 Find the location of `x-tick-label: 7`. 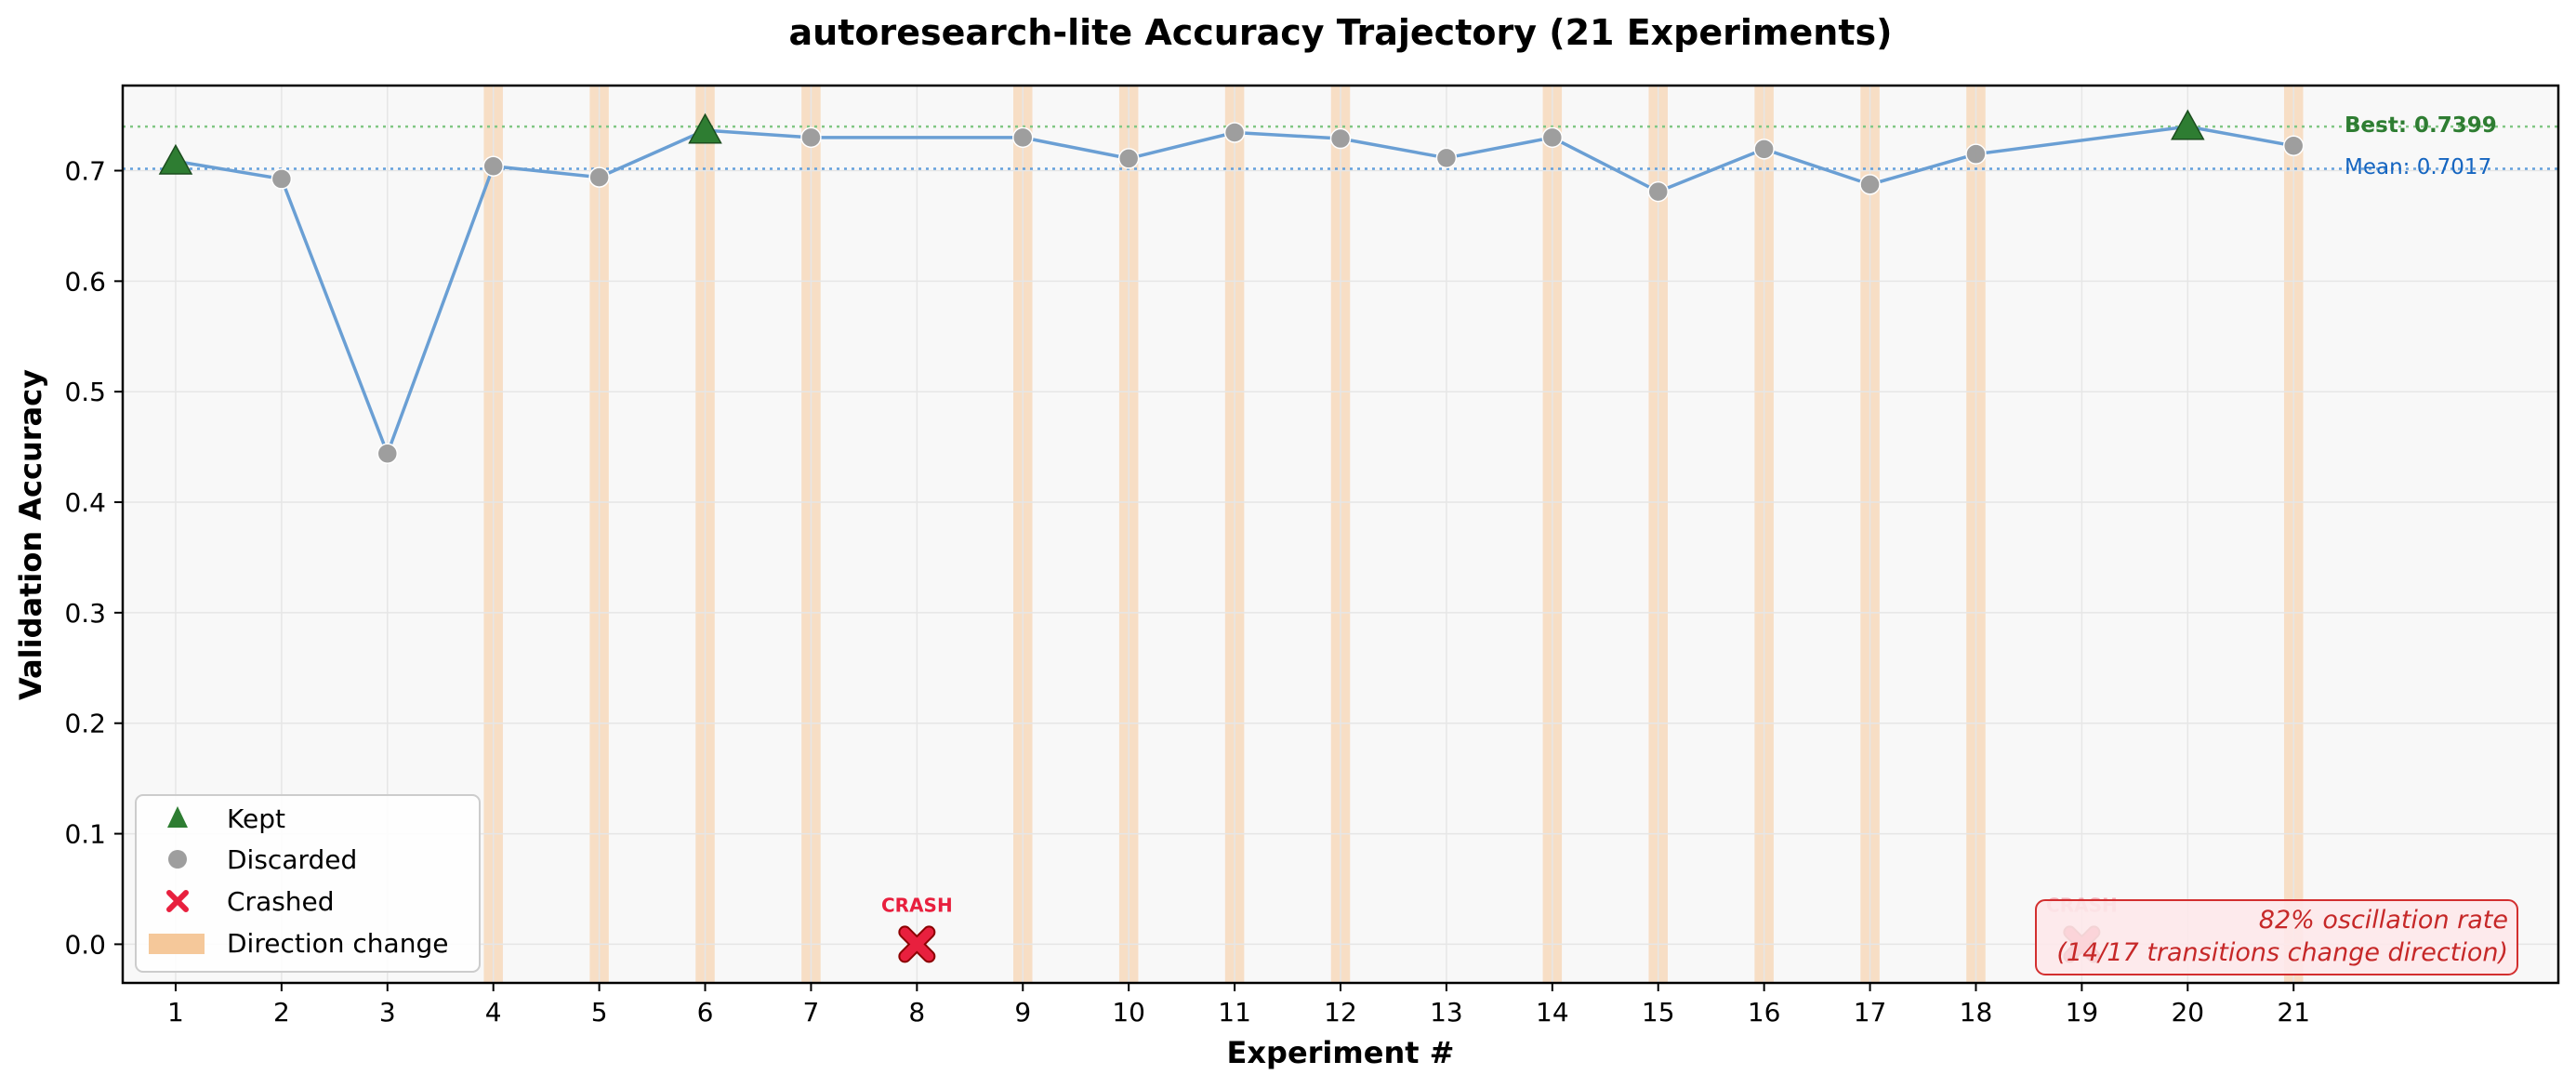

x-tick-label: 7 is located at coordinates (811, 1012).